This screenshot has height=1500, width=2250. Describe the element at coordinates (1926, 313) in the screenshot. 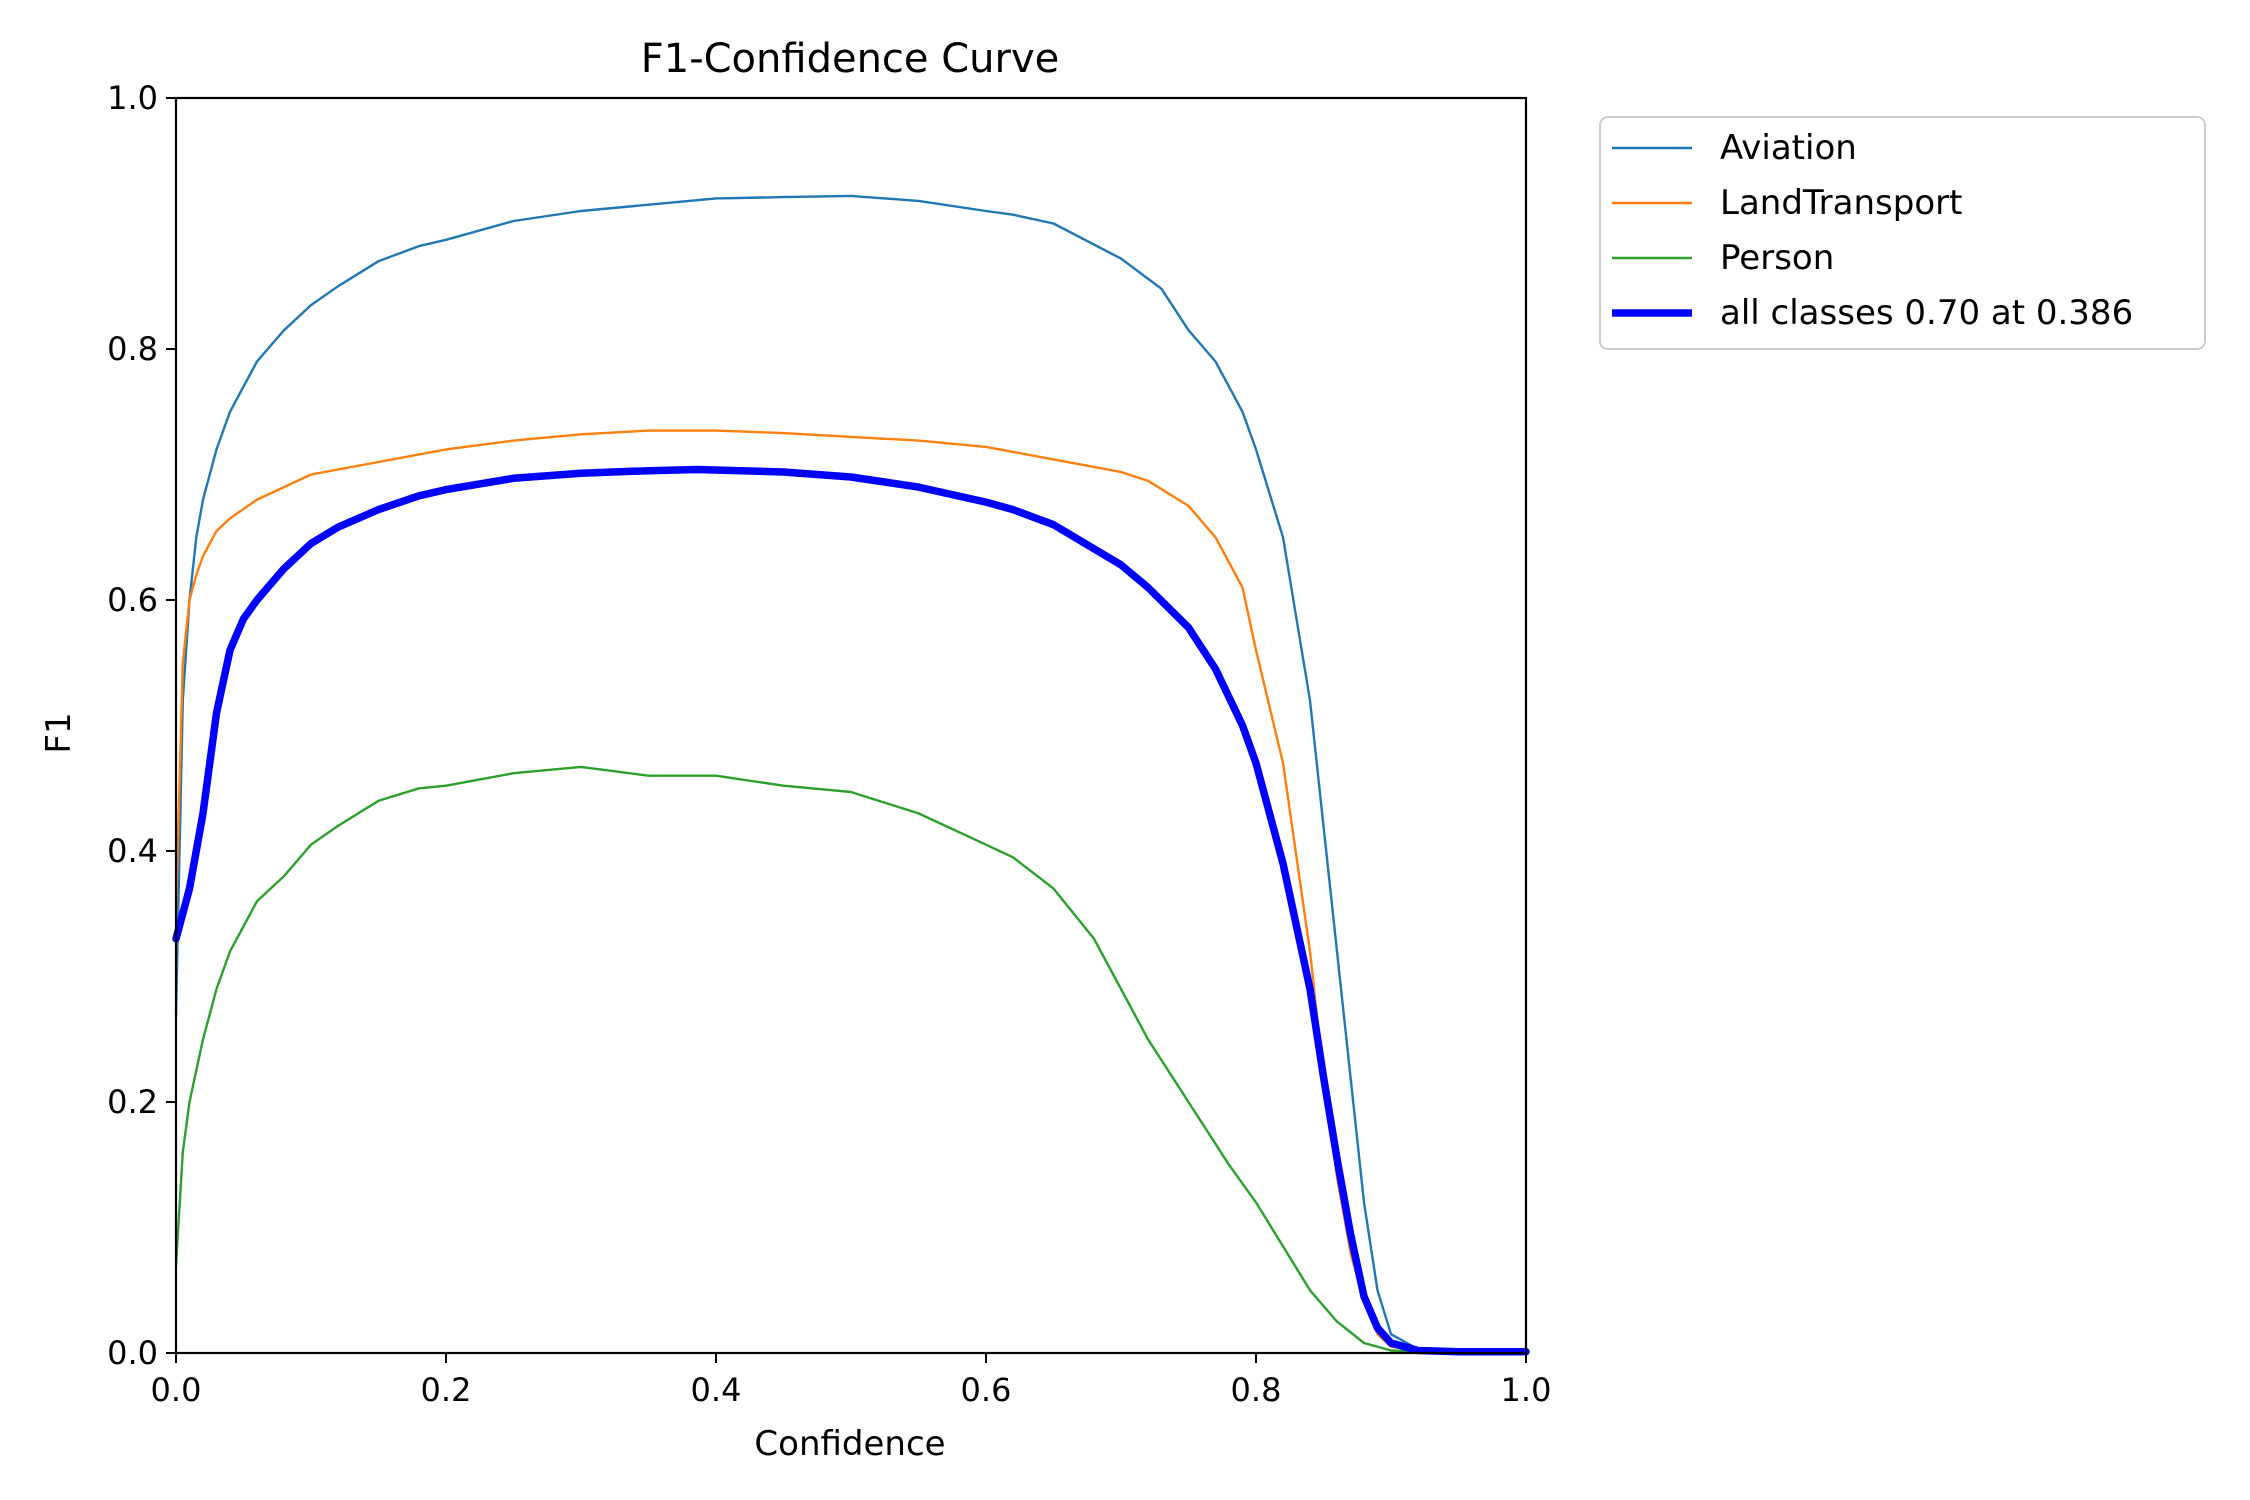

I see `legend-label: all classes 0.70 at 0.386` at that location.